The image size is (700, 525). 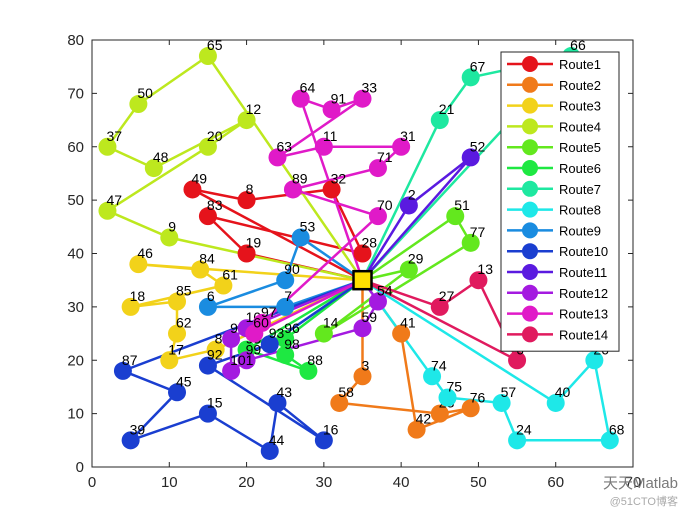 What do you see at coordinates (254, 109) in the screenshot?
I see `customer-label: 12` at bounding box center [254, 109].